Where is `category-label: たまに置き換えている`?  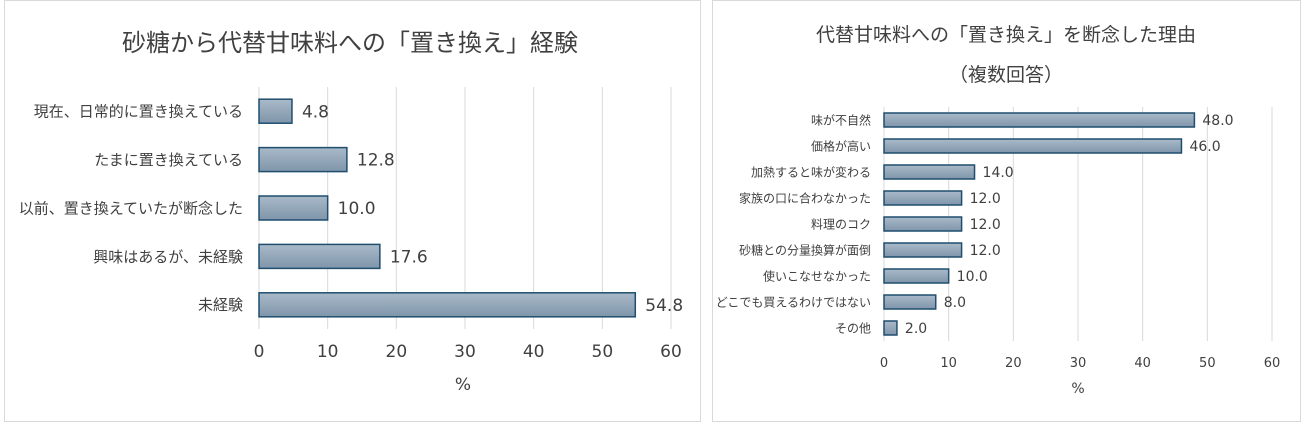
category-label: たまに置き換えている is located at coordinates (168, 160).